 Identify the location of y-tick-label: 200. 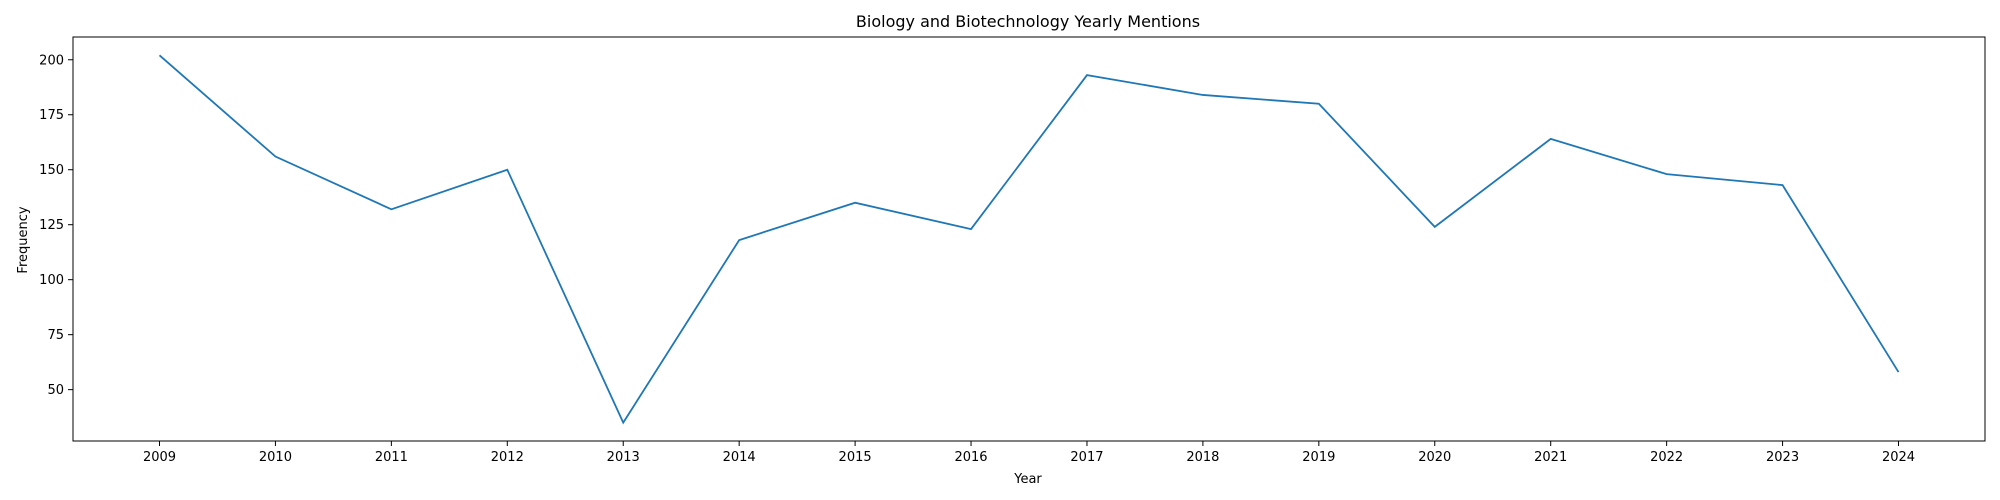
(51, 60).